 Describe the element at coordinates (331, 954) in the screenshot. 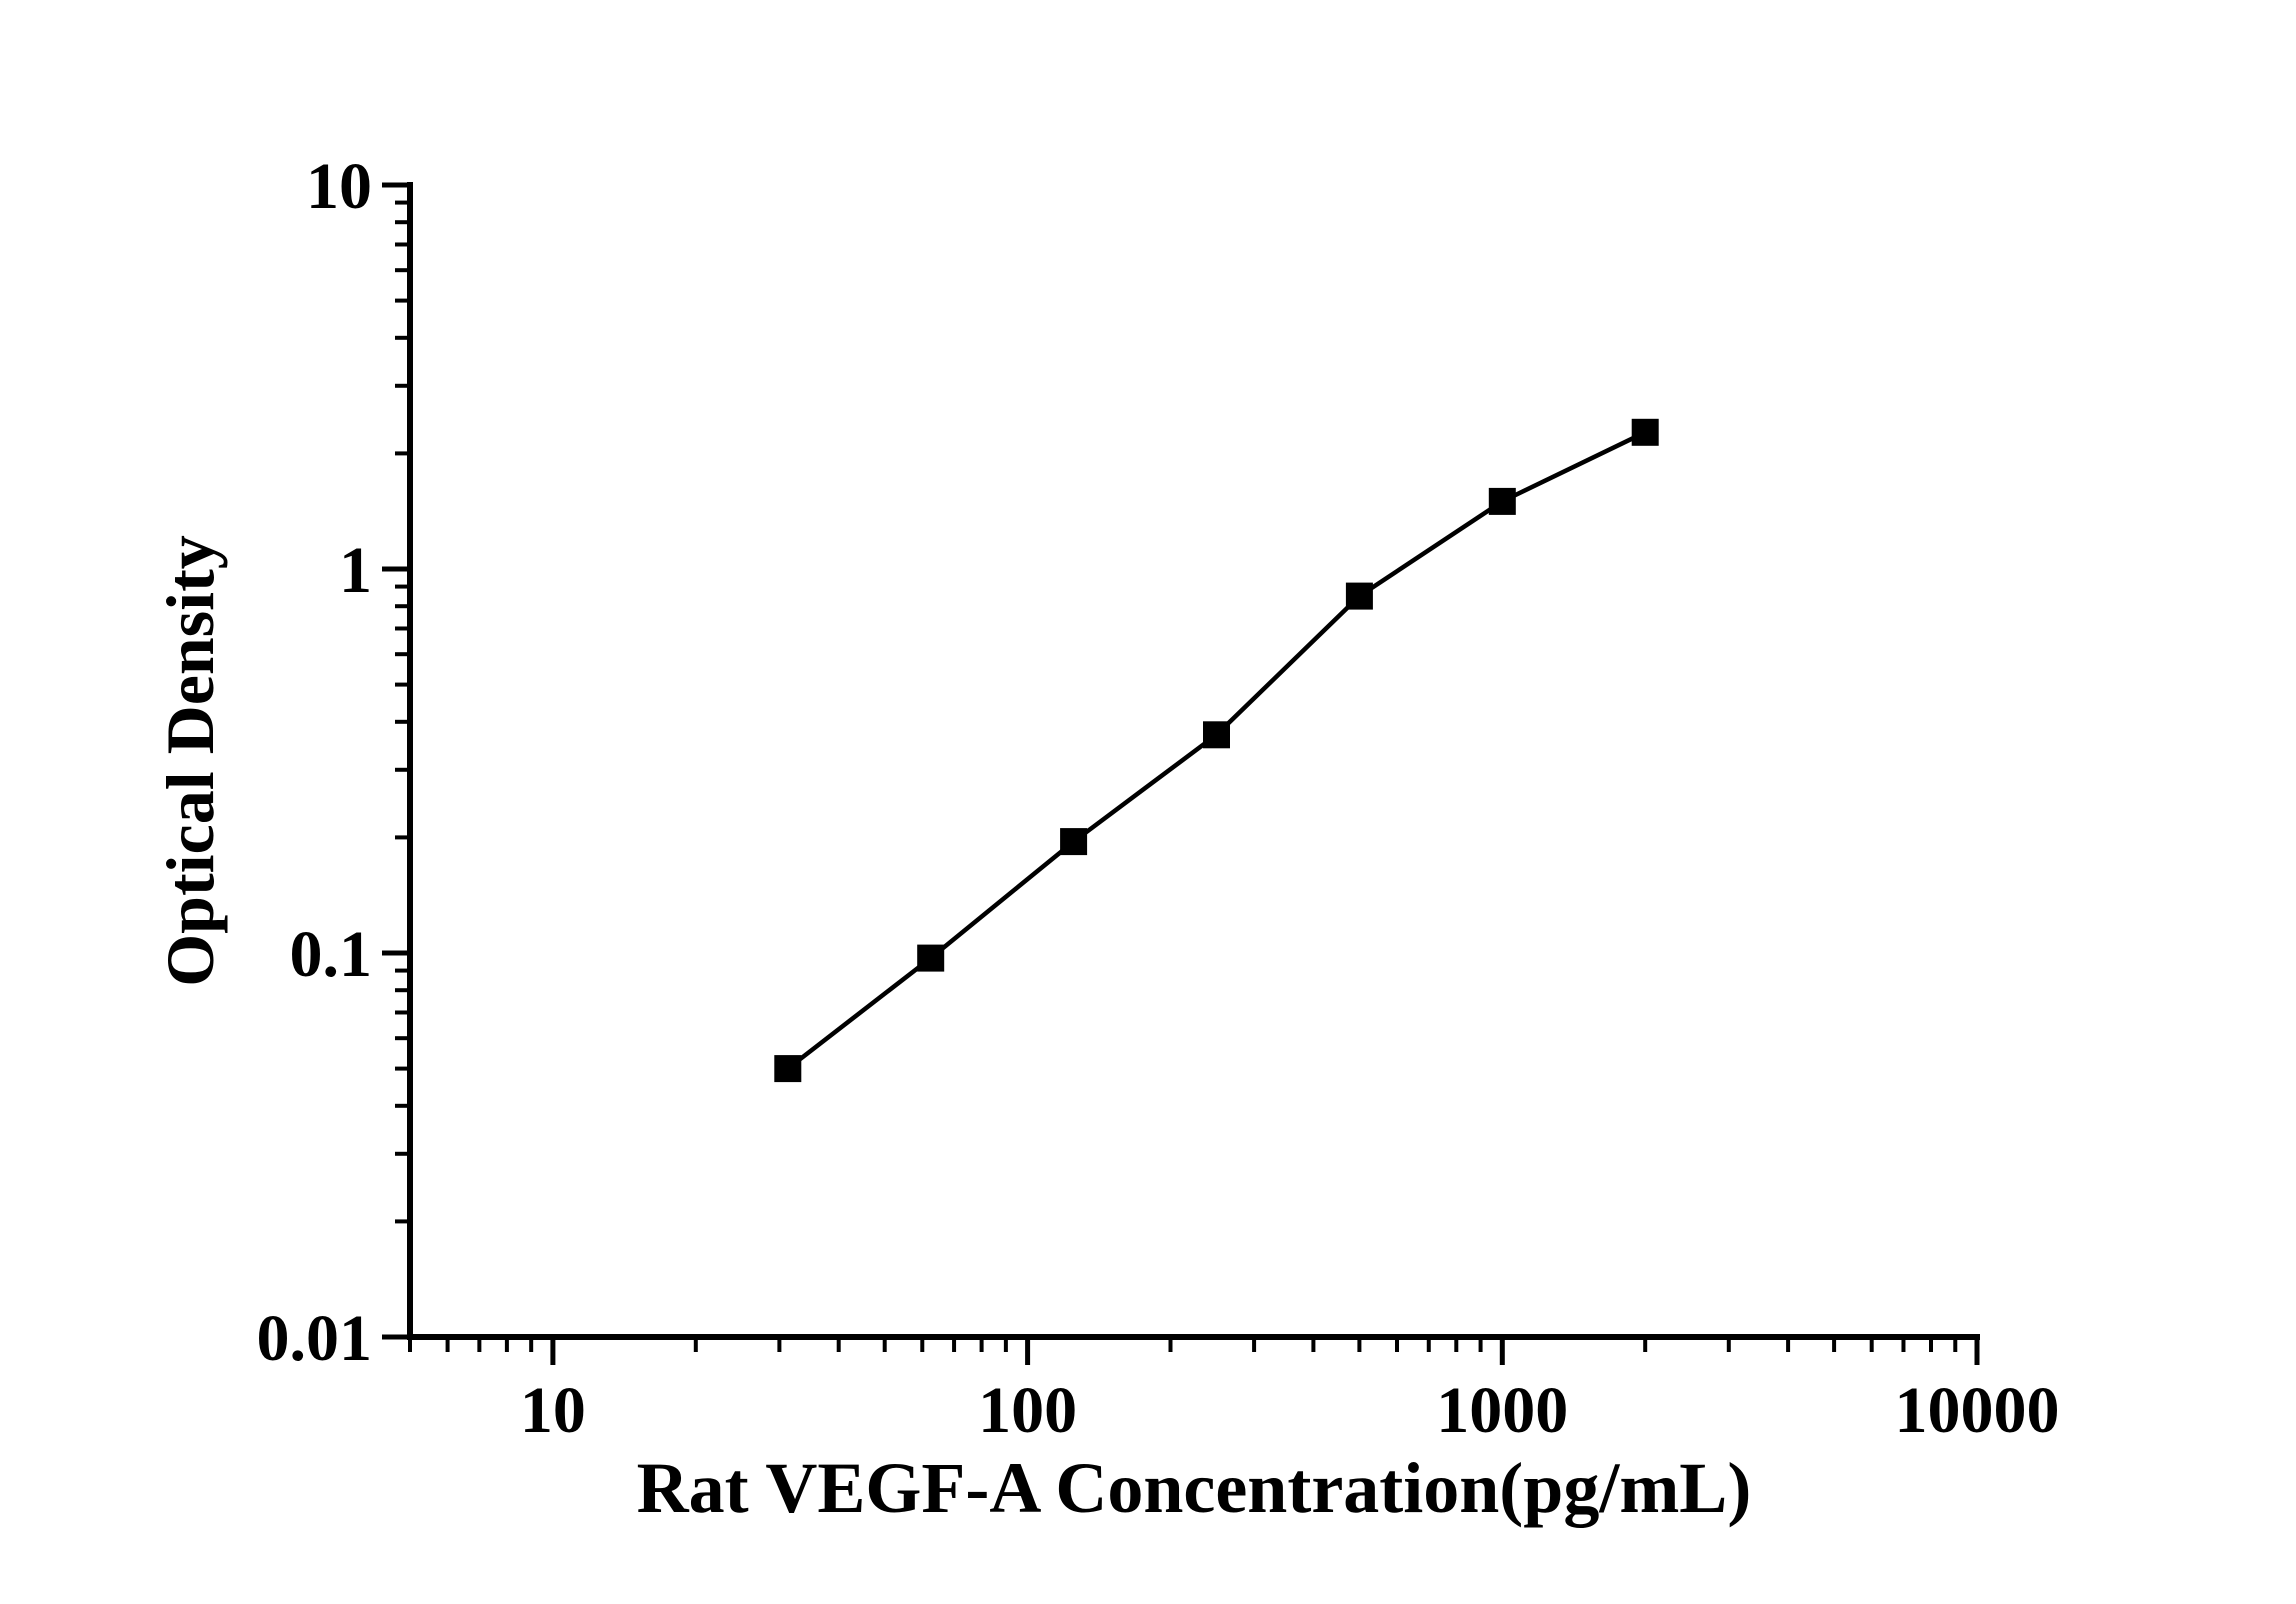

I see `y-tick-label: 0.1` at that location.